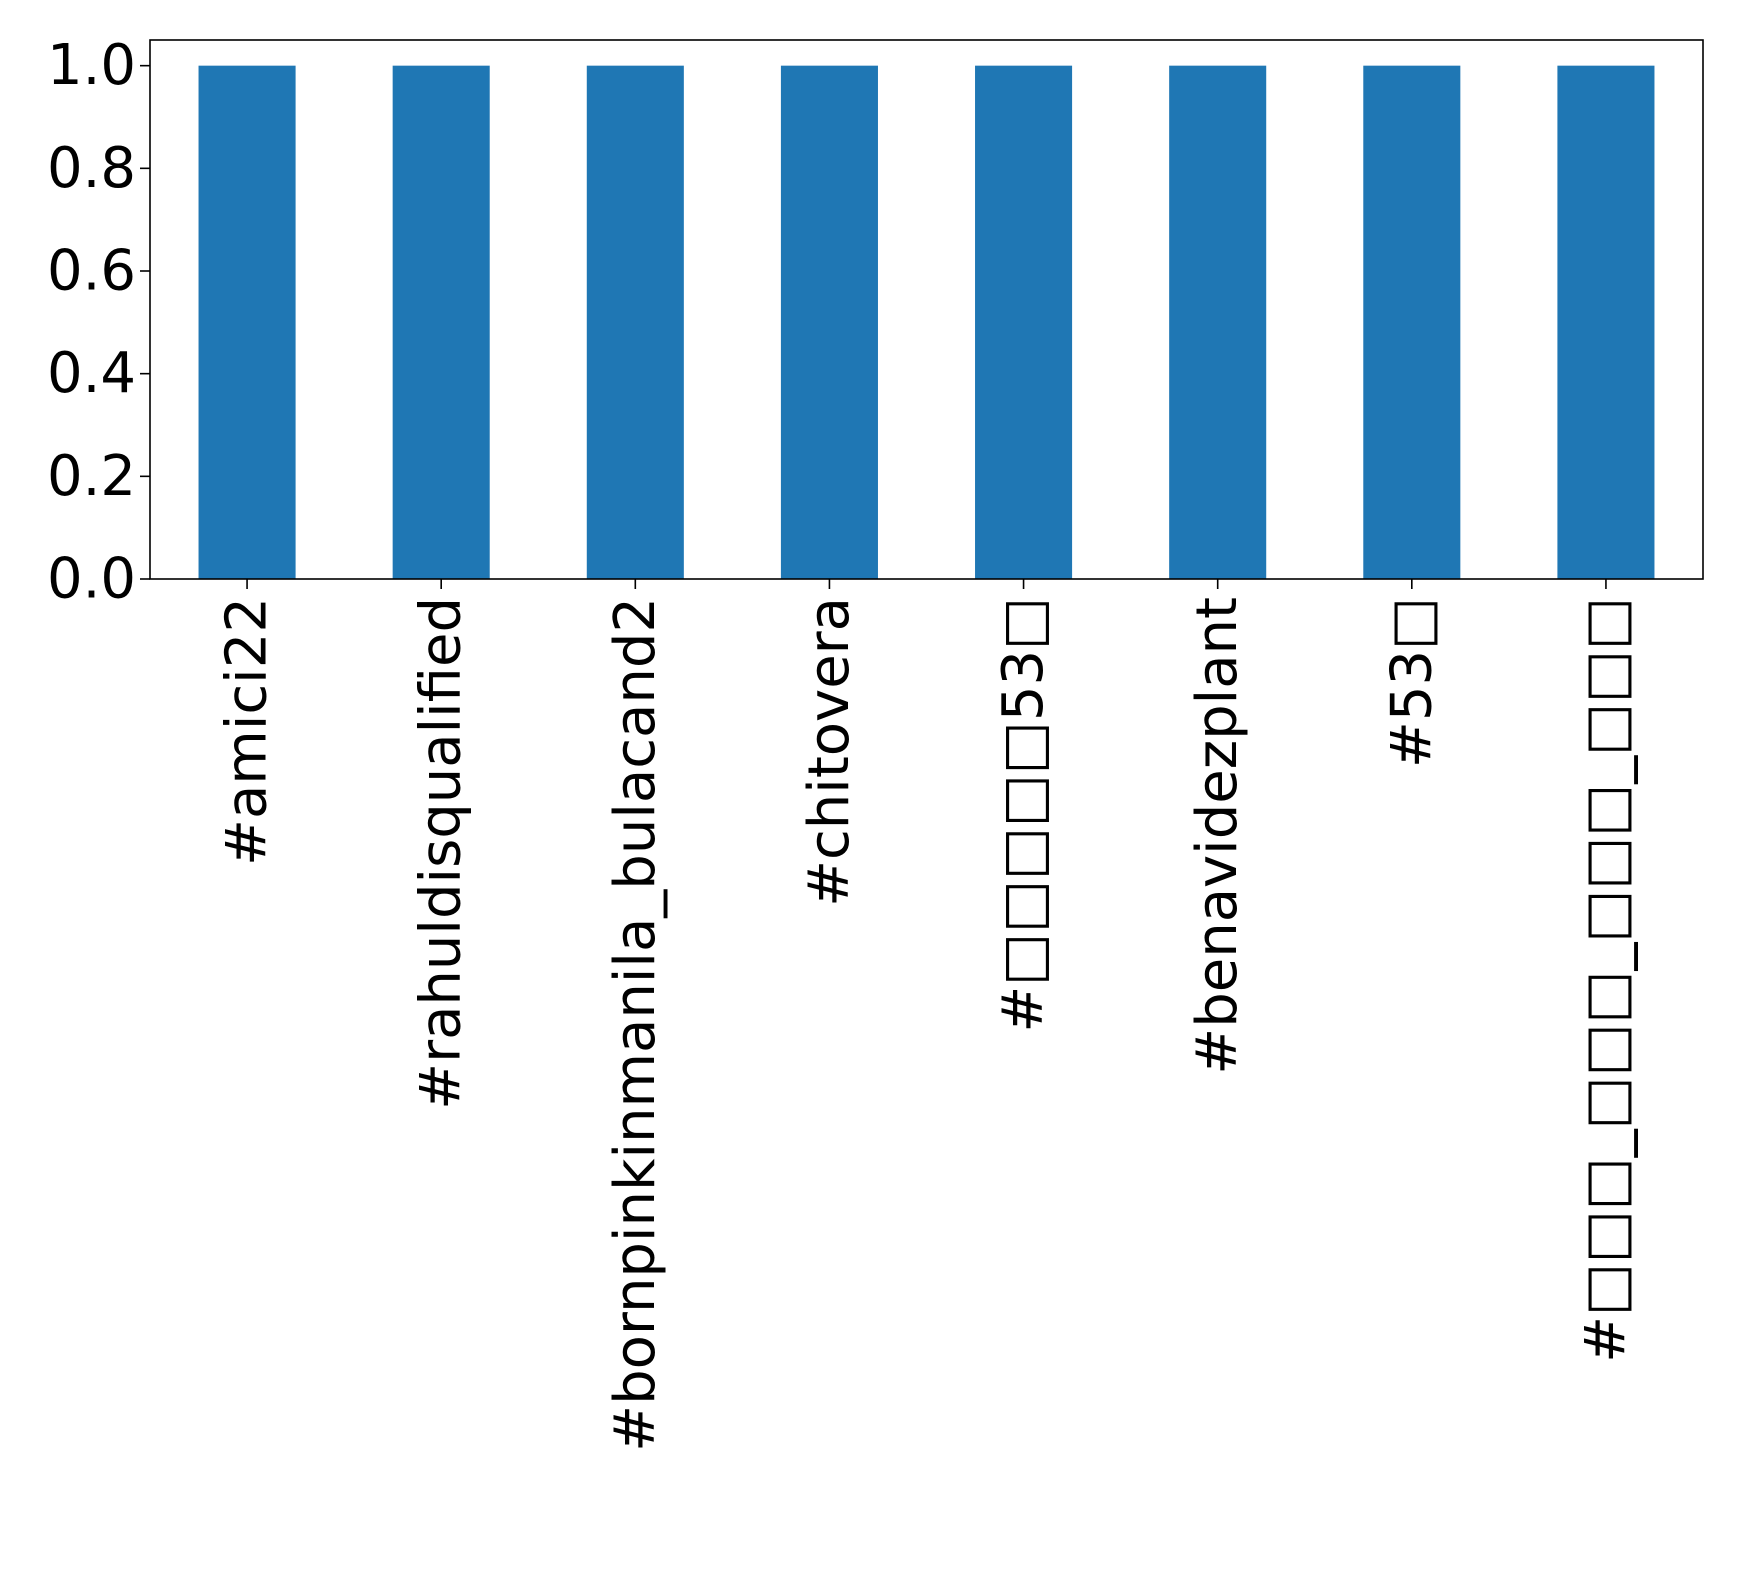 Image resolution: width=1739 pixels, height=1581 pixels. What do you see at coordinates (1023, 815) in the screenshot?
I see `x-tick-label-4: #□□□□□53□` at bounding box center [1023, 815].